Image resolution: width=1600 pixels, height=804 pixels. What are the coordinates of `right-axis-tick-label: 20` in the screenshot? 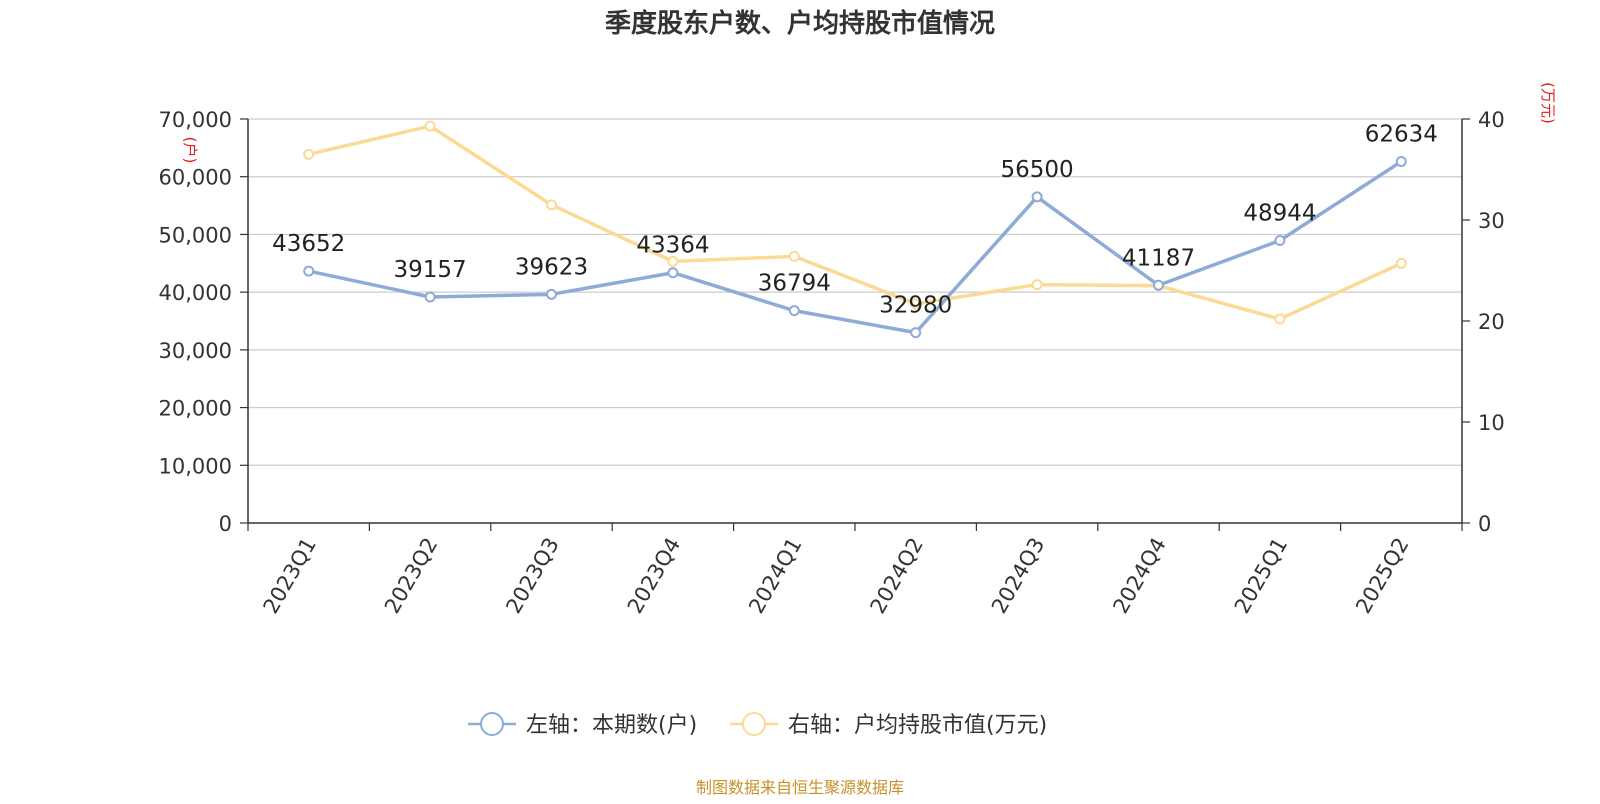 It's located at (1491, 322).